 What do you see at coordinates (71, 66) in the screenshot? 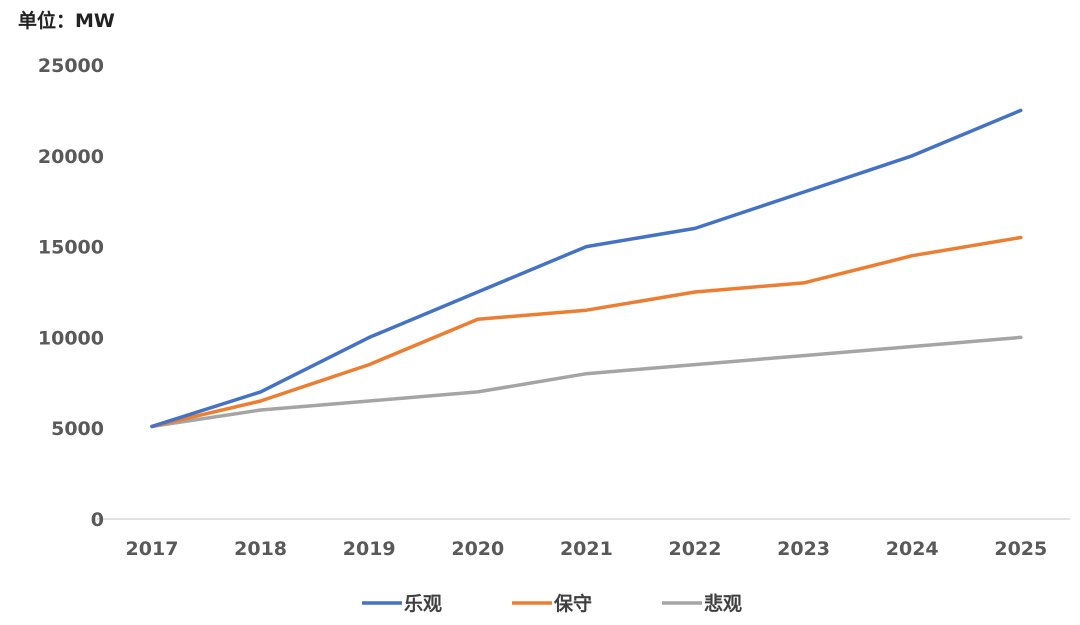
I see `y-tick-label: 25000` at bounding box center [71, 66].